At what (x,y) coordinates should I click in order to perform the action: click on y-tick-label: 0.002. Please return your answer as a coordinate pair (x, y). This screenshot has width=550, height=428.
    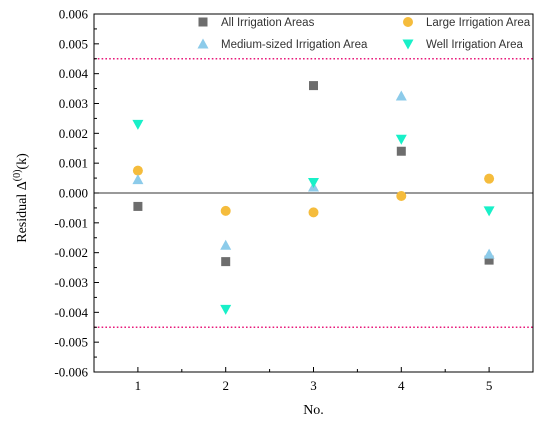
    Looking at the image, I should click on (73, 133).